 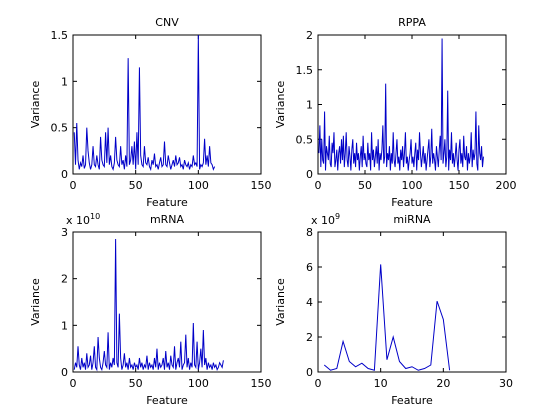 What do you see at coordinates (64, 232) in the screenshot?
I see `y-tick-label: 3` at bounding box center [64, 232].